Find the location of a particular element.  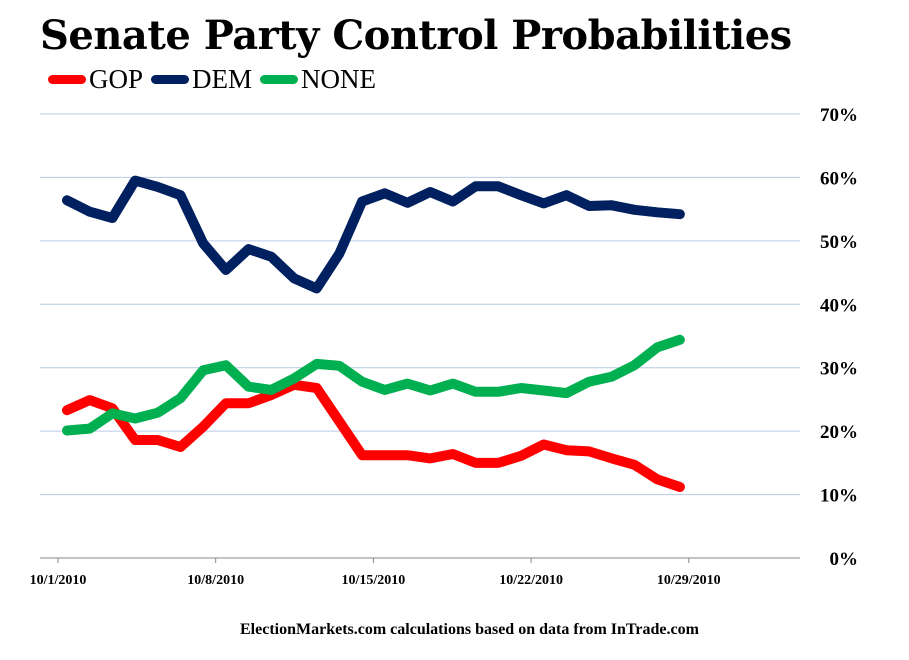

y-tick-label: 40% is located at coordinates (839, 305).